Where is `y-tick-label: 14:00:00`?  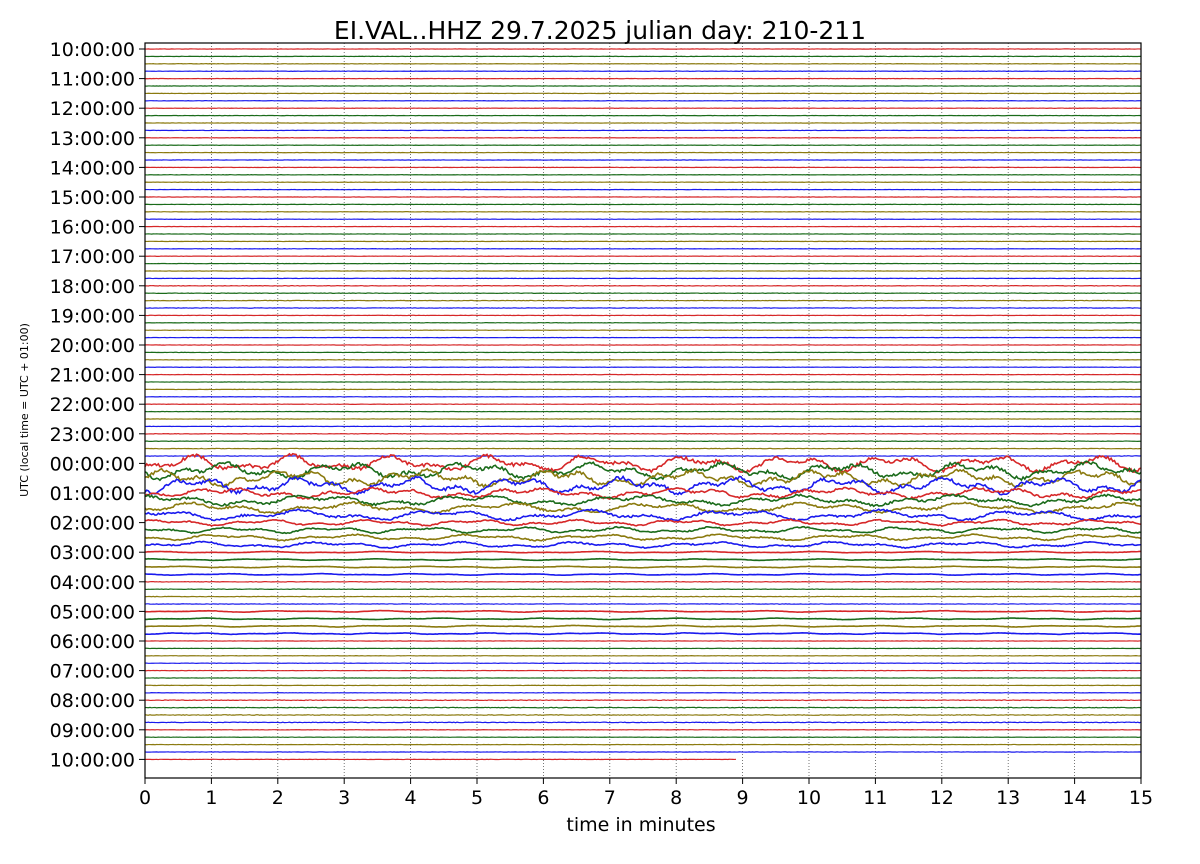 y-tick-label: 14:00:00 is located at coordinates (92, 168).